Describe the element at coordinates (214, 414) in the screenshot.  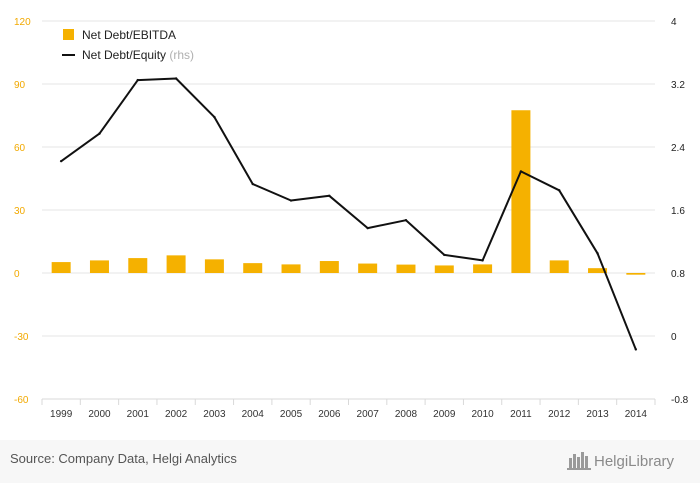
I see `x-tick-label: 2003` at that location.